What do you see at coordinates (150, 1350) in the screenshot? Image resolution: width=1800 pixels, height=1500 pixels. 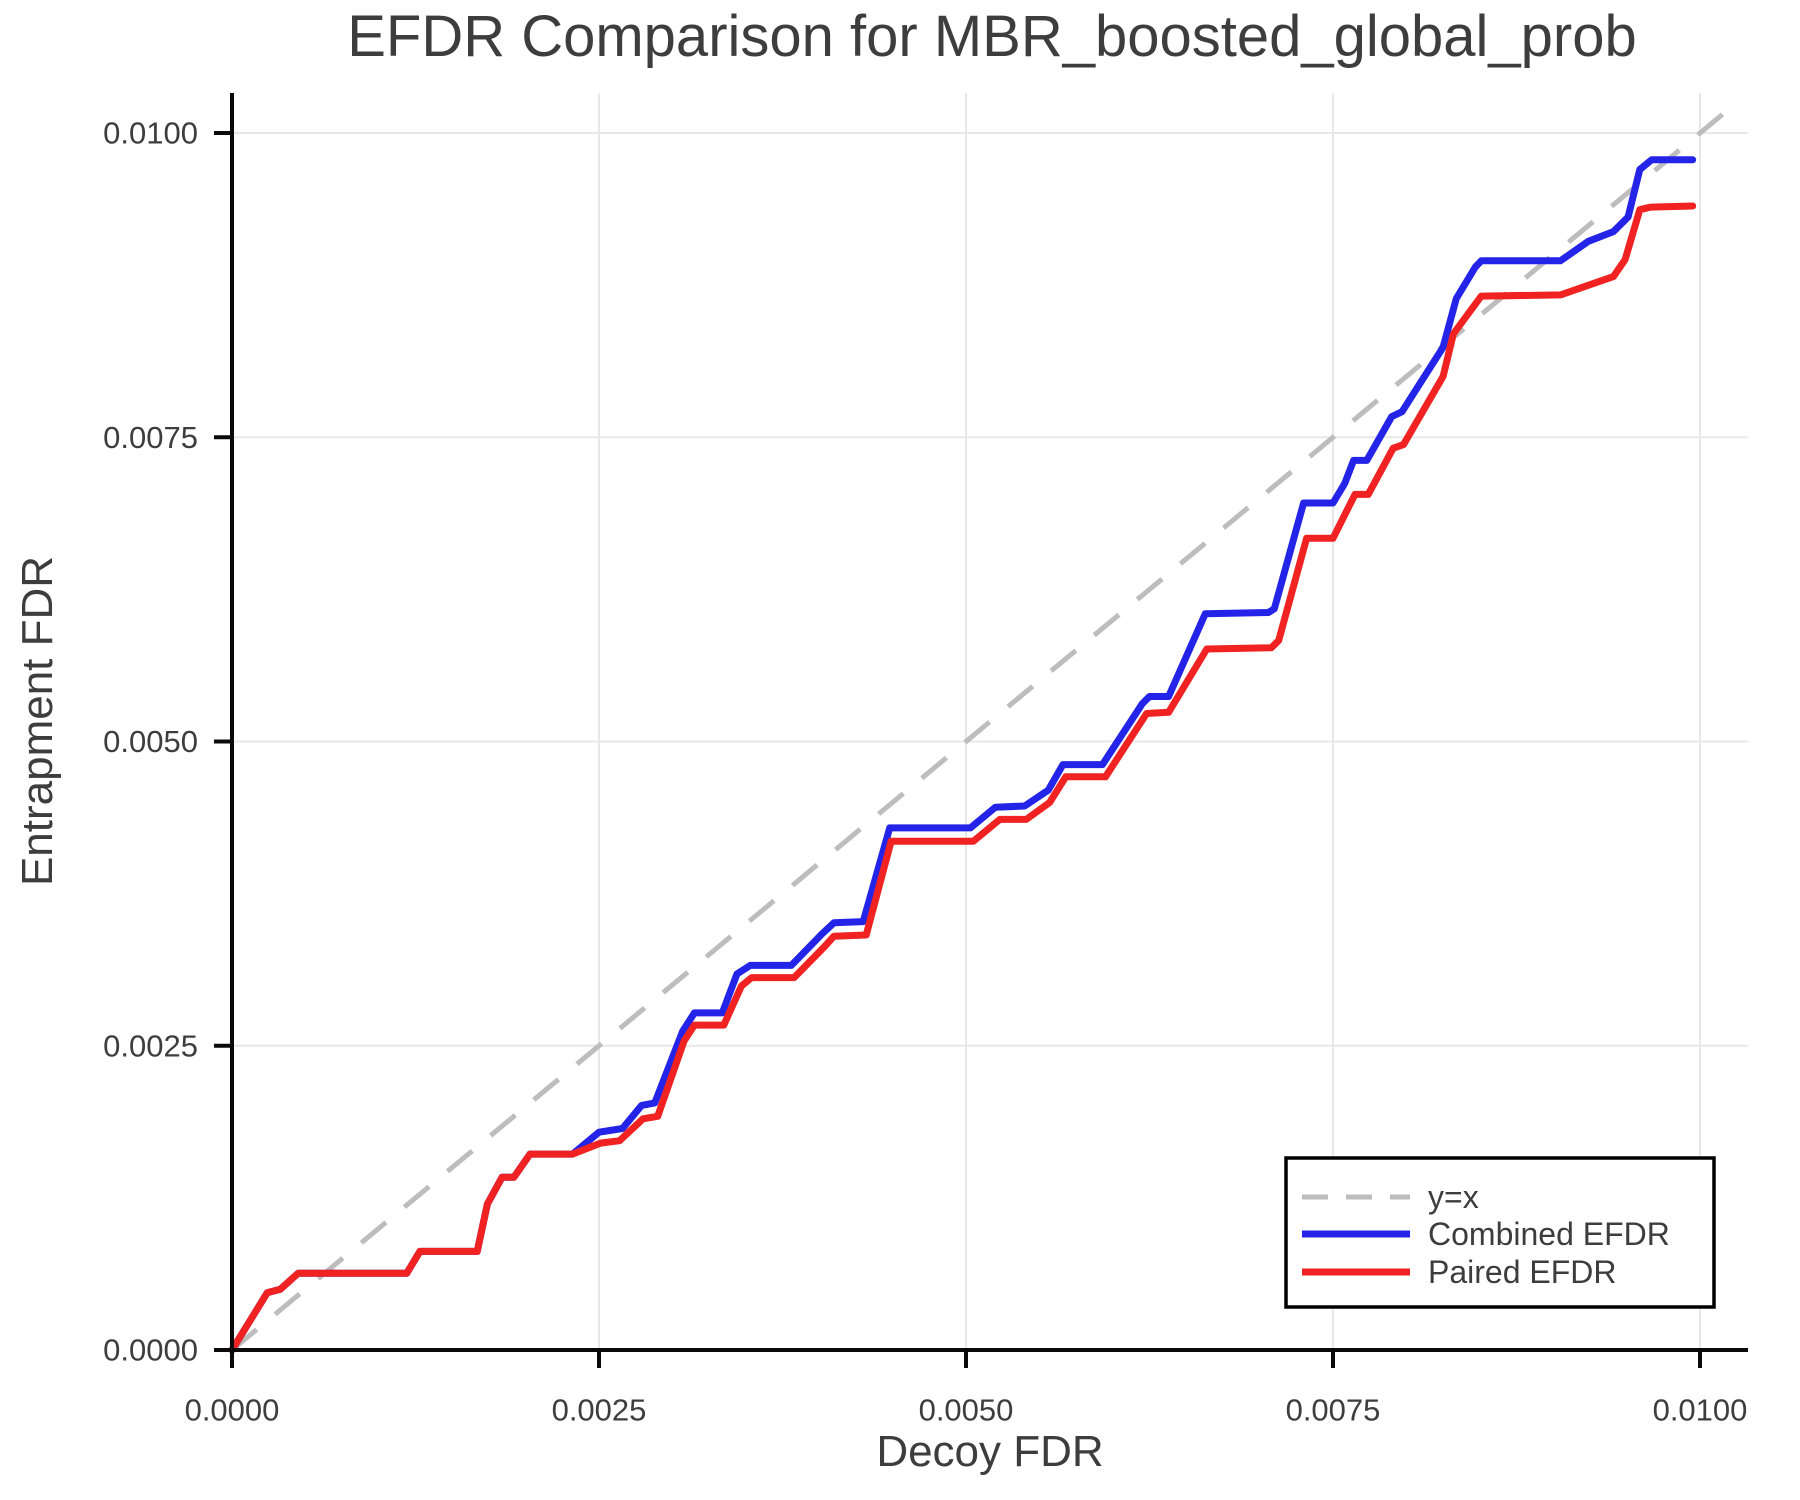 I see `y-tick-label: 0.0000` at bounding box center [150, 1350].